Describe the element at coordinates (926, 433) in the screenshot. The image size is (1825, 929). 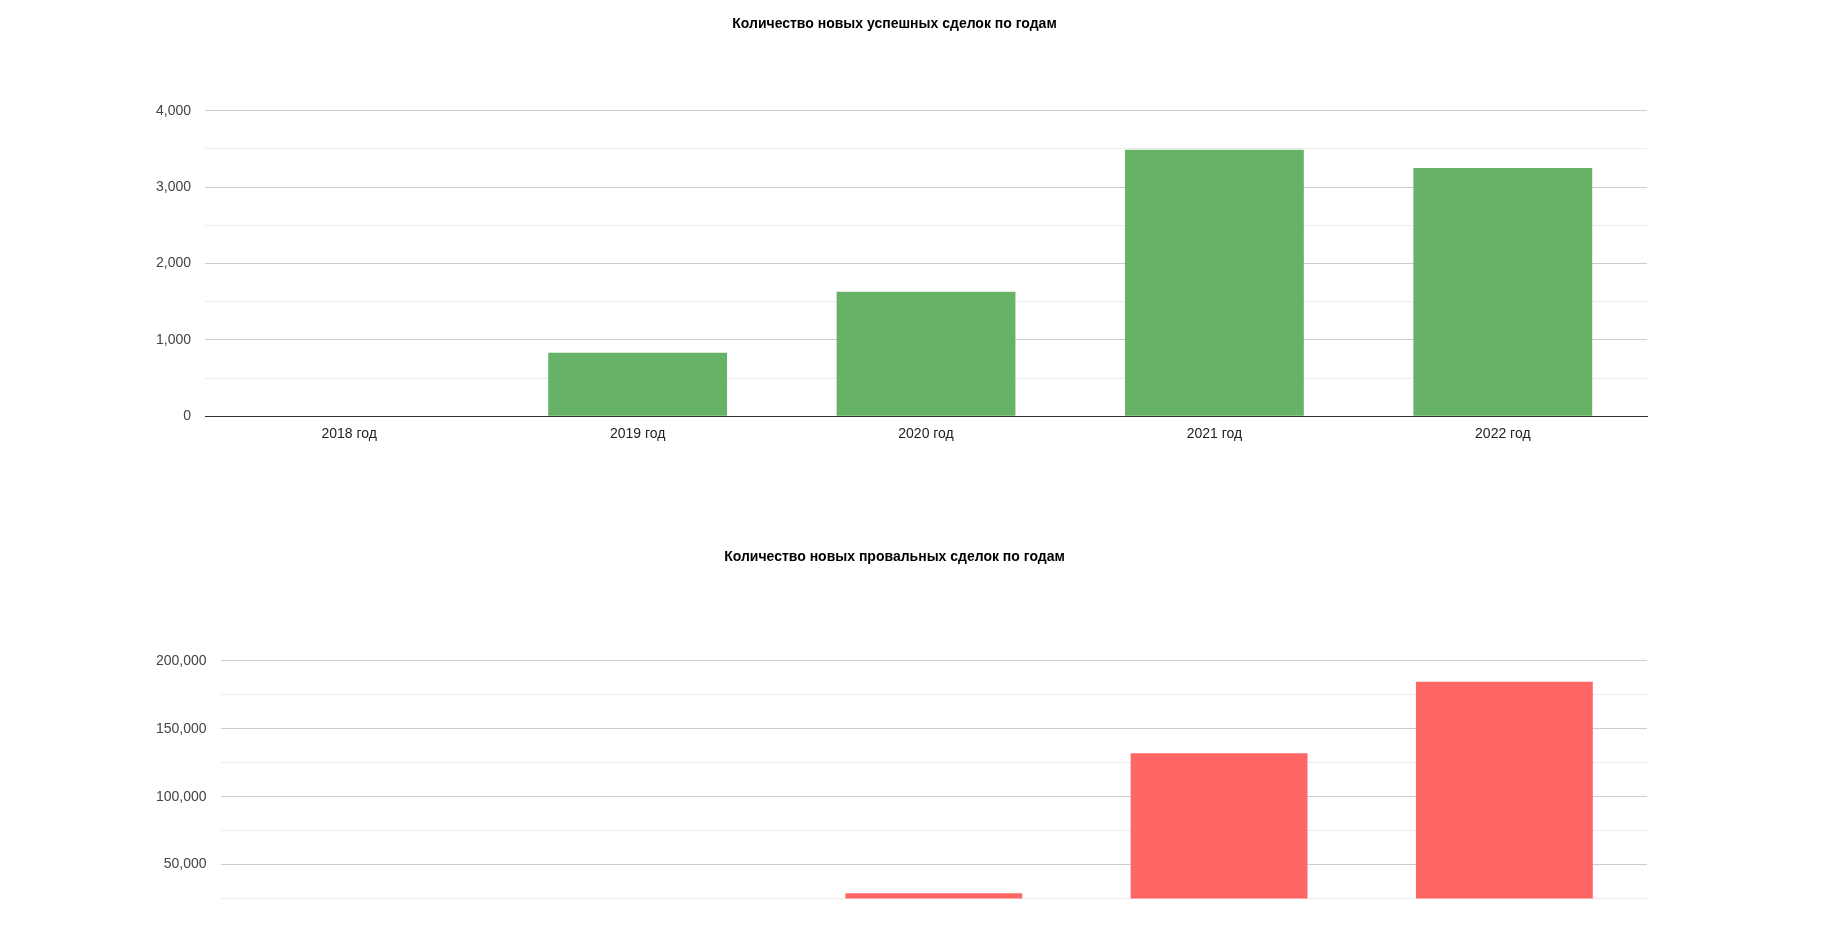
I see `x-tick-label: 2020 год` at that location.